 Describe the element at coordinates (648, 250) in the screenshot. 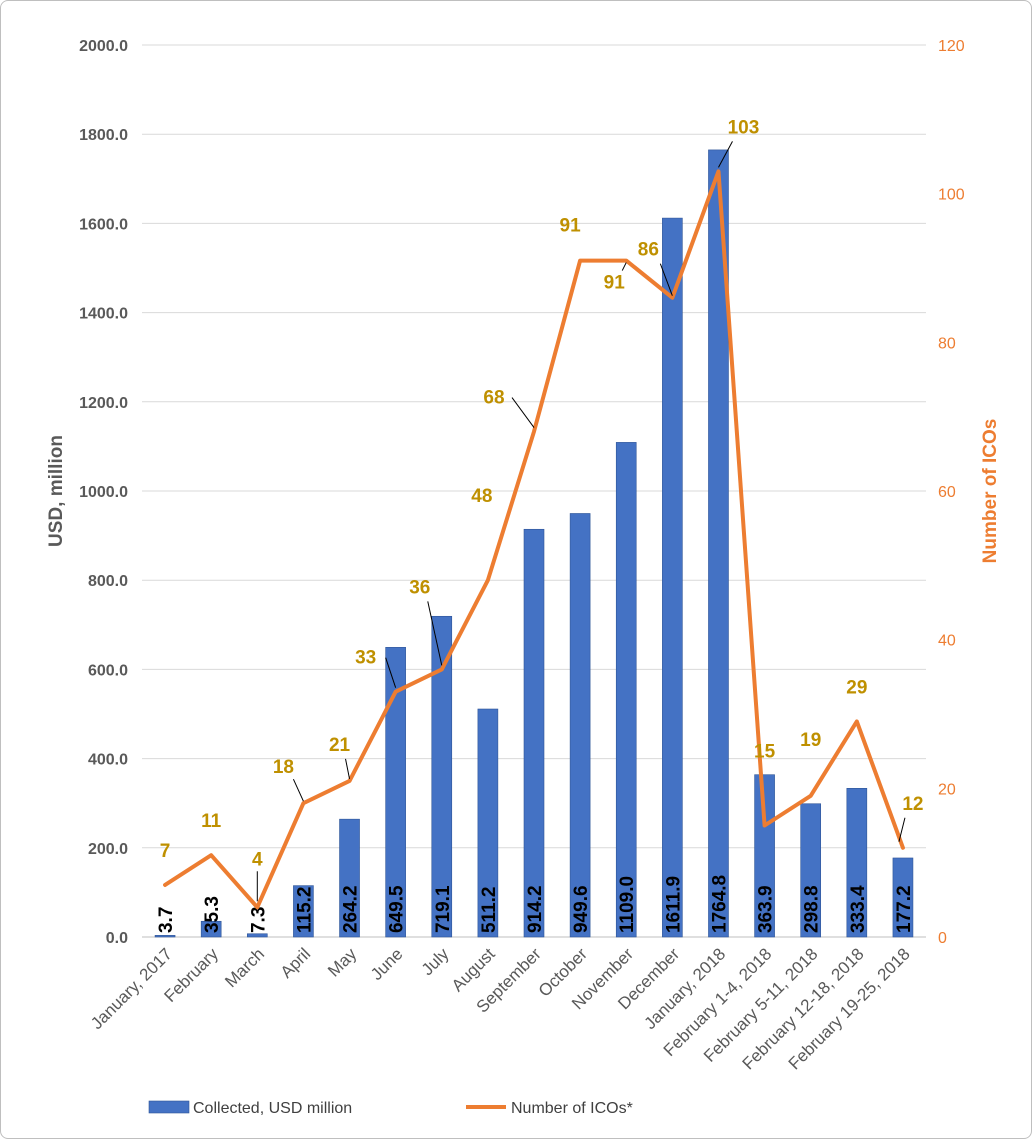

I see `line-value-label: 86` at that location.